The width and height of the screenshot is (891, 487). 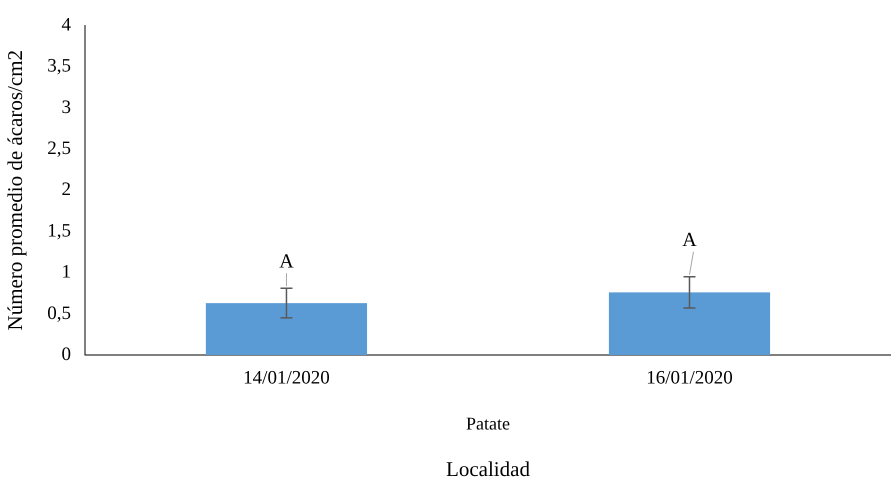 What do you see at coordinates (59, 231) in the screenshot?
I see `y-tick-label: 1,5` at bounding box center [59, 231].